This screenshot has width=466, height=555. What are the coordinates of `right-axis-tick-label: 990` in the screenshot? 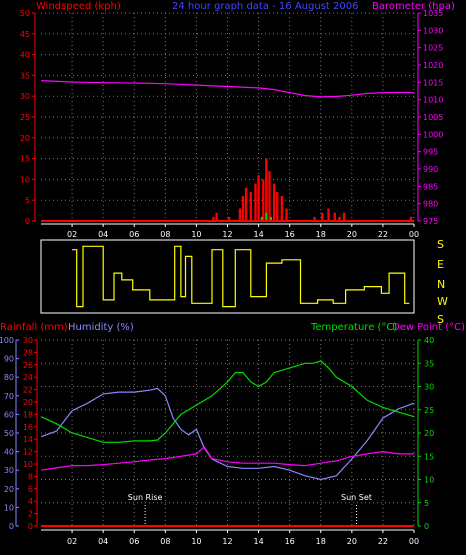 It's located at (430, 169).